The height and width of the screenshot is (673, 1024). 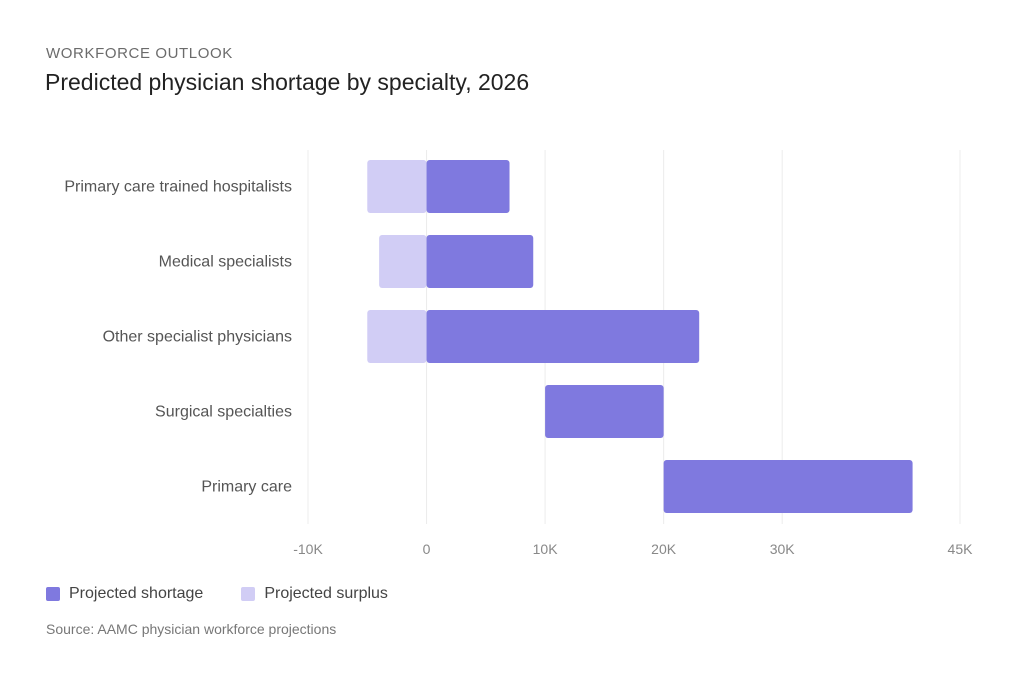 I want to click on x-tick-label: 30K, so click(x=783, y=549).